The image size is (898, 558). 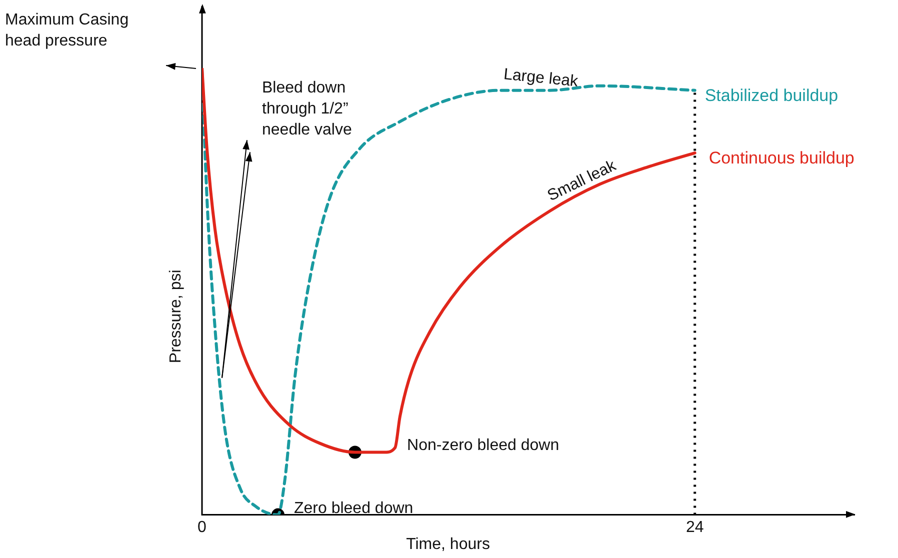 What do you see at coordinates (483, 445) in the screenshot?
I see `annotation: Non-zero bleed down` at bounding box center [483, 445].